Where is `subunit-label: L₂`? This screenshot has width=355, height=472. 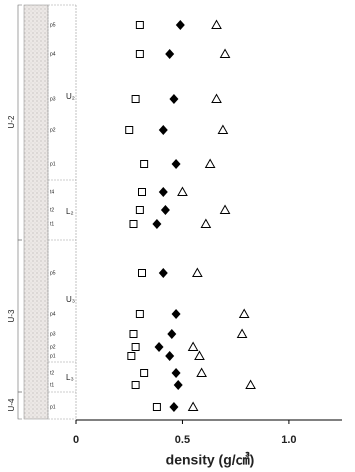 subunit-label: L₂ is located at coordinates (70, 211).